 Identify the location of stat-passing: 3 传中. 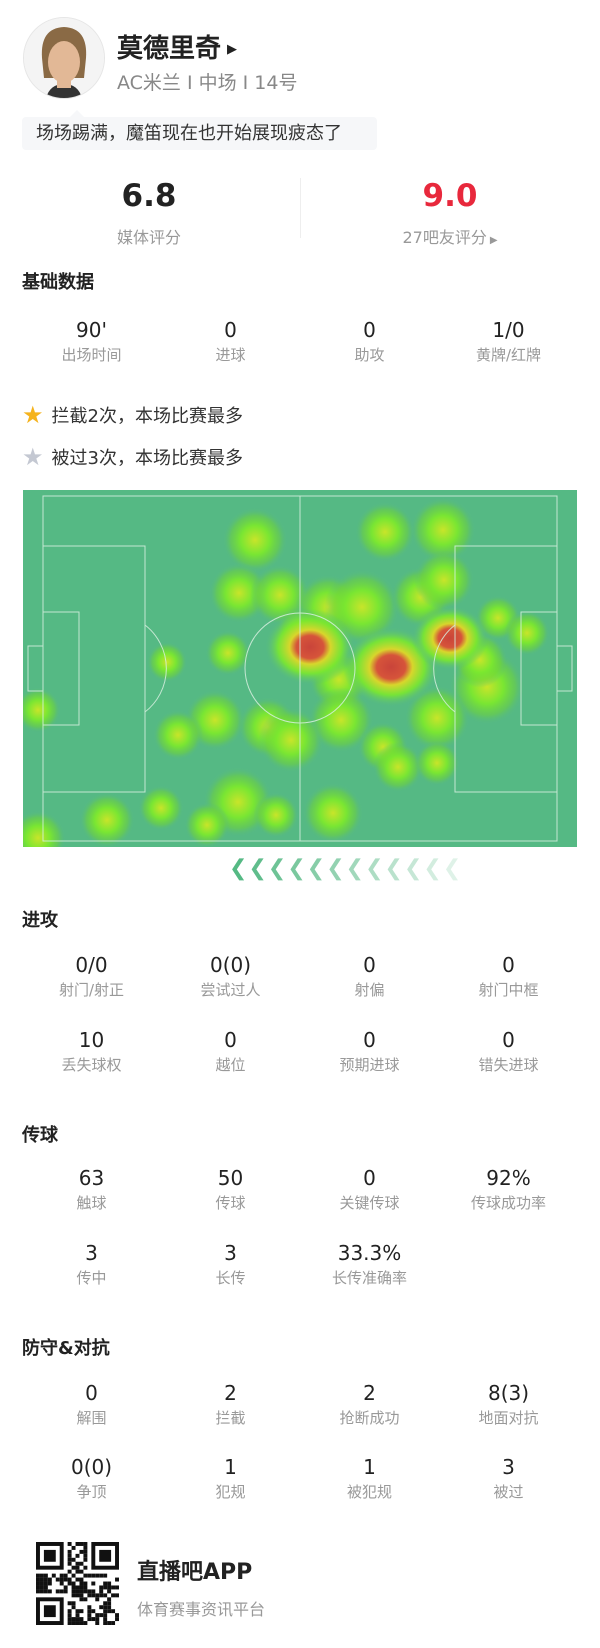
(91, 1264).